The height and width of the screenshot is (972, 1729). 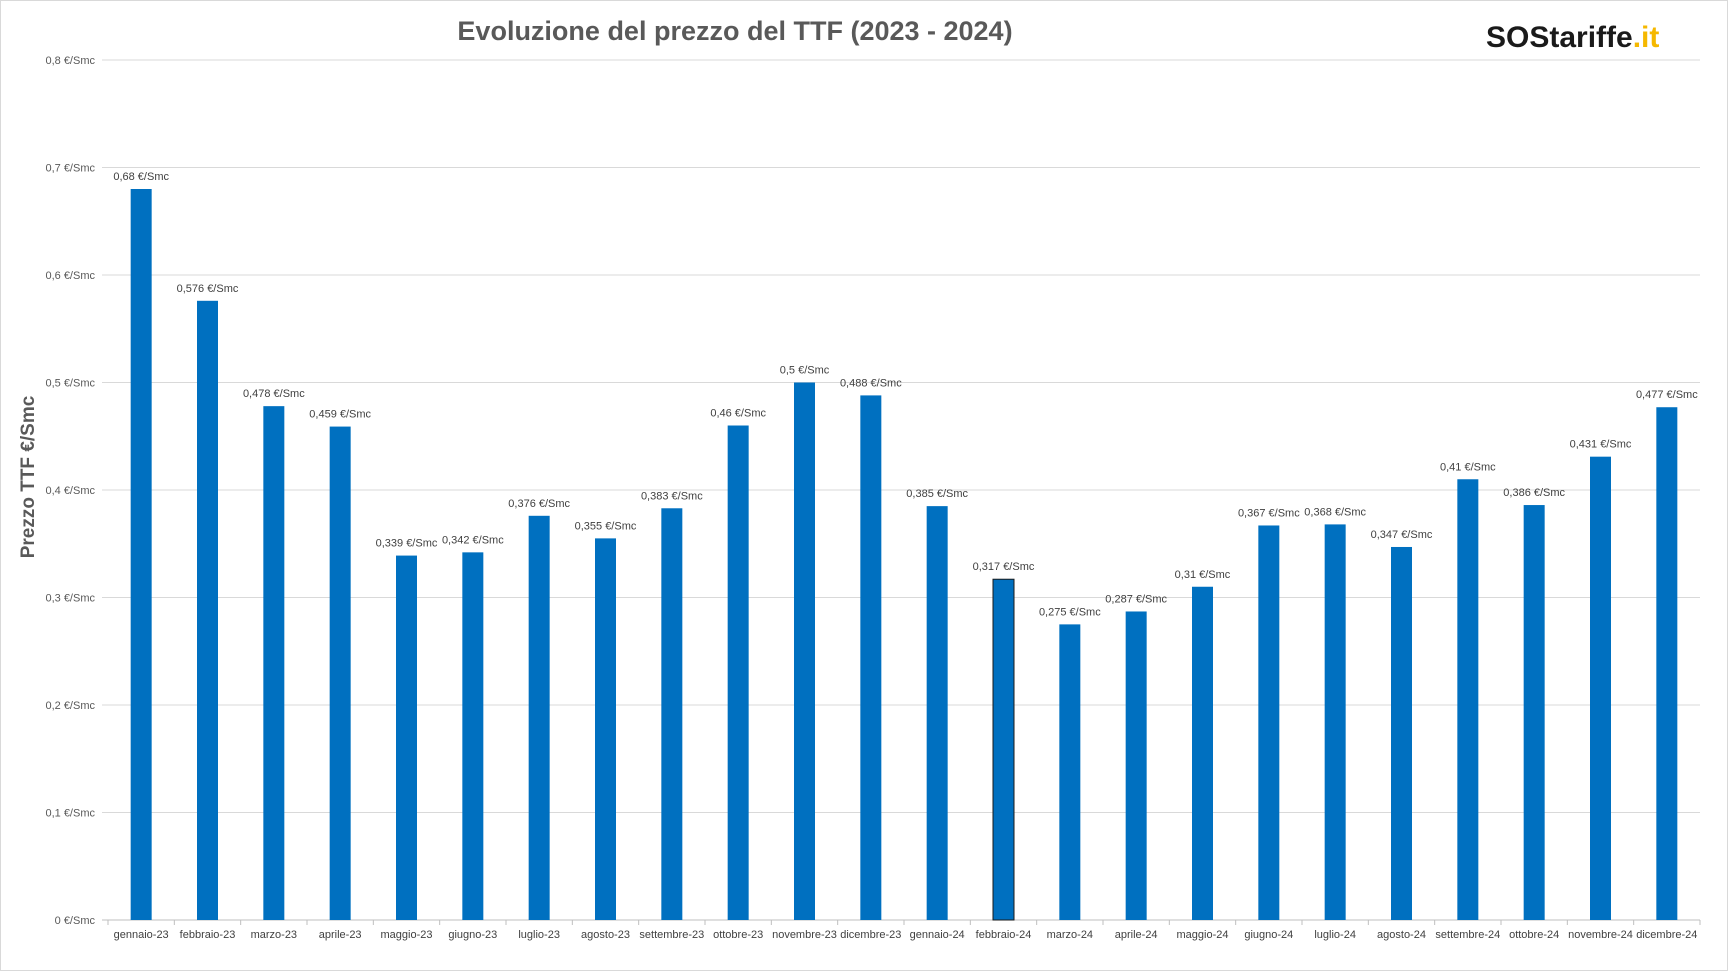 What do you see at coordinates (1600, 935) in the screenshot?
I see `x-tick-label: novembre-24` at bounding box center [1600, 935].